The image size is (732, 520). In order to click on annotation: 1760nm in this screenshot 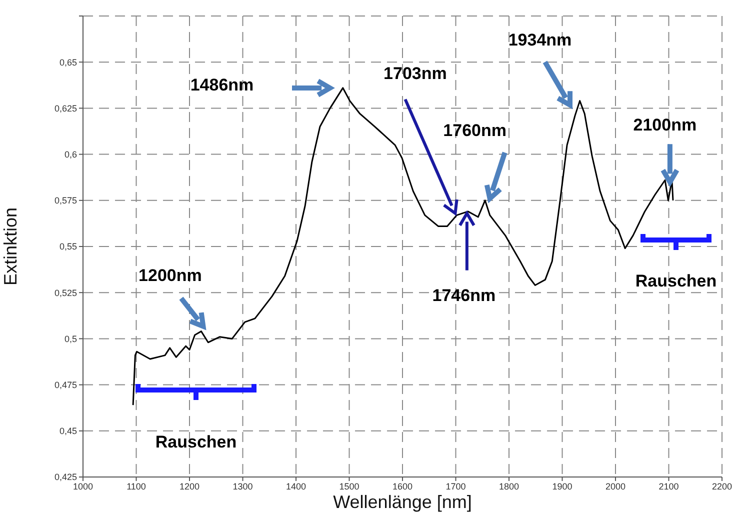, I will do `click(474, 130)`.